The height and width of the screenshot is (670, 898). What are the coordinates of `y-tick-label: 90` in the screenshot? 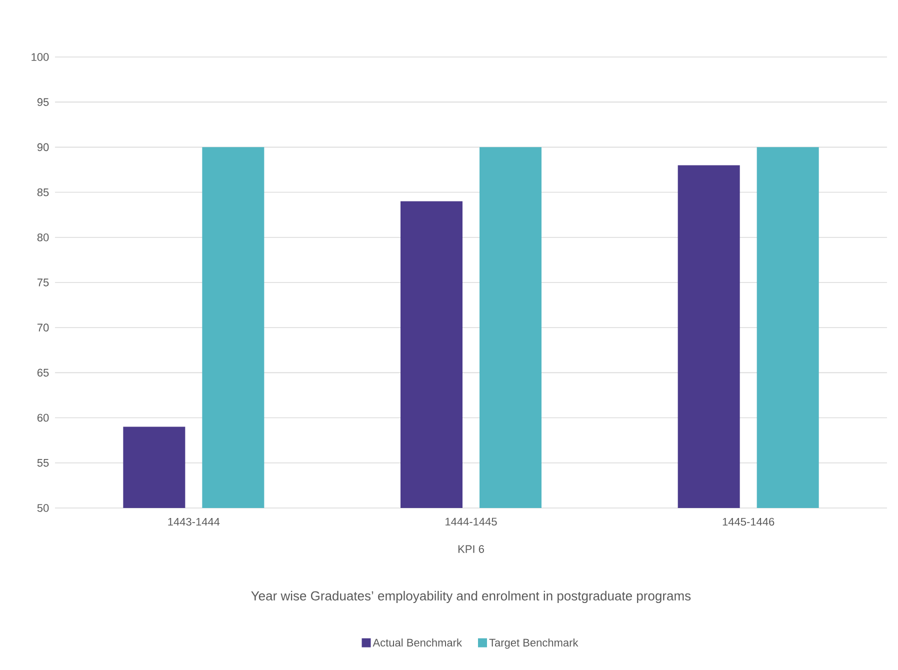 It's located at (43, 147).